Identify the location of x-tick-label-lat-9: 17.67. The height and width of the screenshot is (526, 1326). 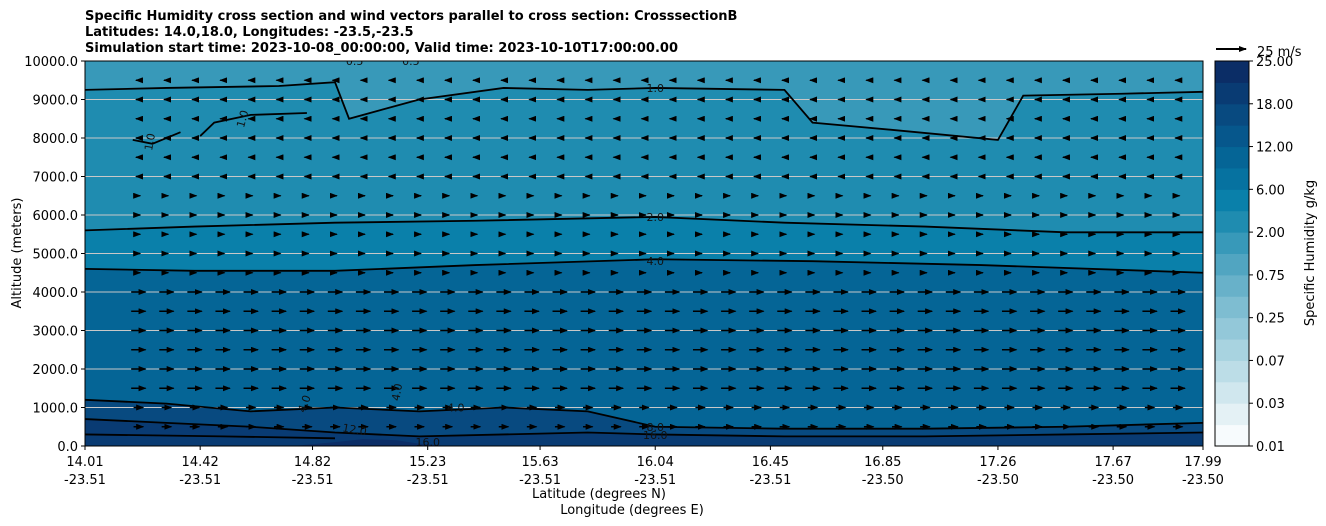
(1113, 462).